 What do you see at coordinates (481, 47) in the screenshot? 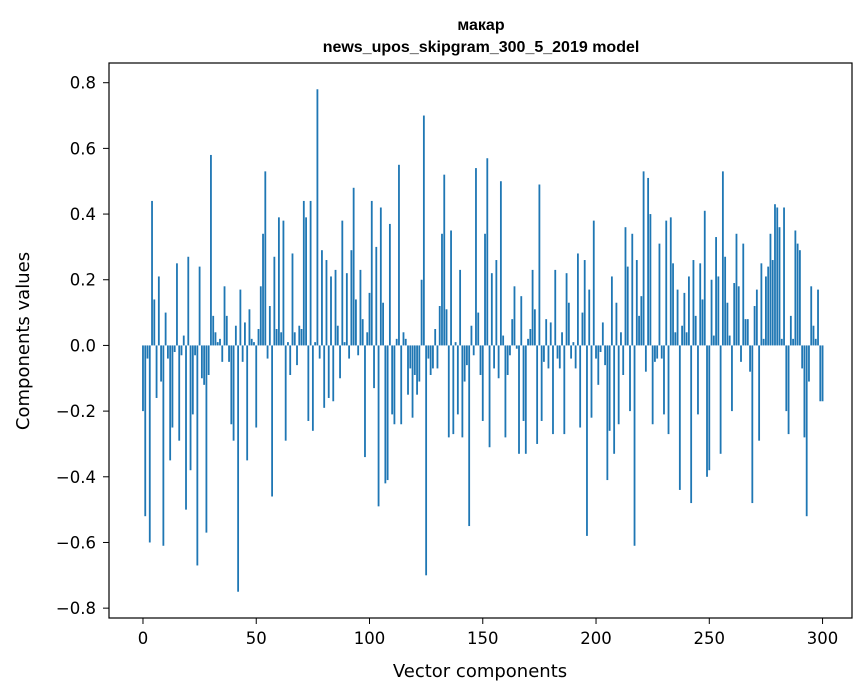
I see `chart-subtitle: news_upos_skipgram_300_5_2019 model` at bounding box center [481, 47].